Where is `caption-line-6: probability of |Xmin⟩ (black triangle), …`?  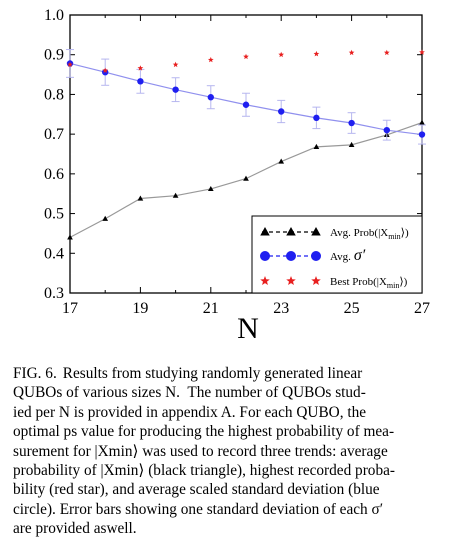 caption-line-6: probability of |Xmin⟩ (black triangle), … is located at coordinates (204, 471).